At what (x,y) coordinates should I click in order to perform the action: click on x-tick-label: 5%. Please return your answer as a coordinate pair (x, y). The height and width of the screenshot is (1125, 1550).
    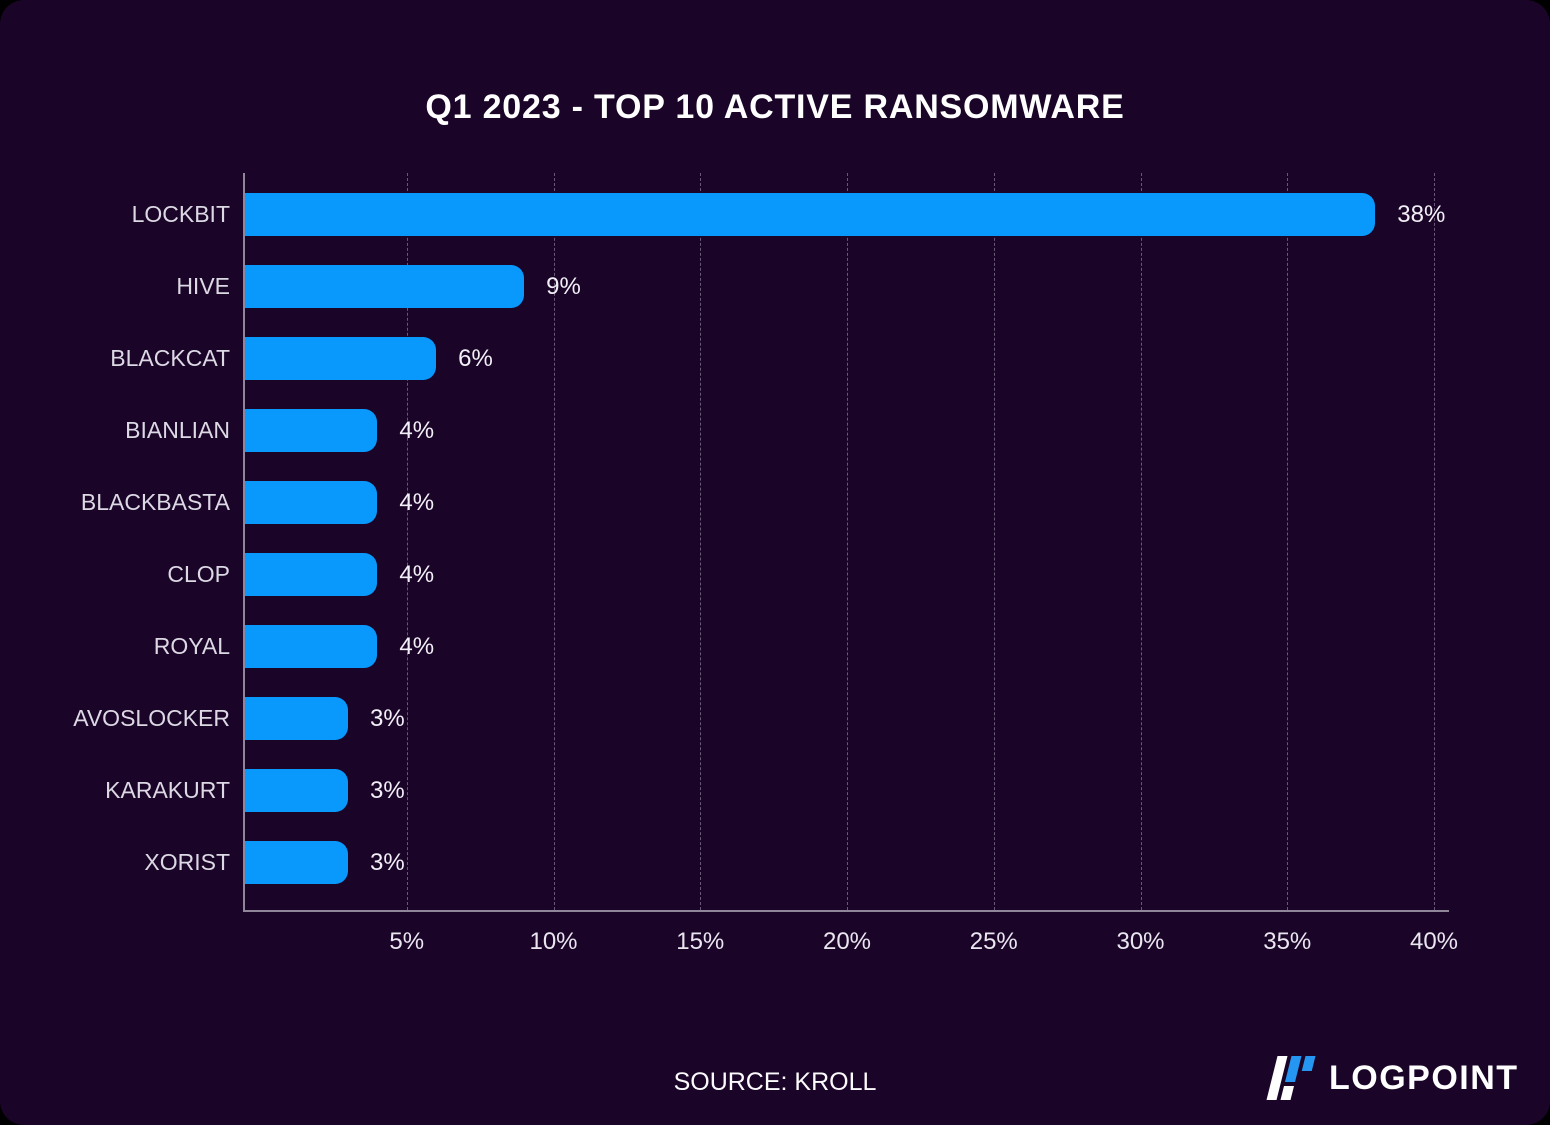
    Looking at the image, I should click on (407, 941).